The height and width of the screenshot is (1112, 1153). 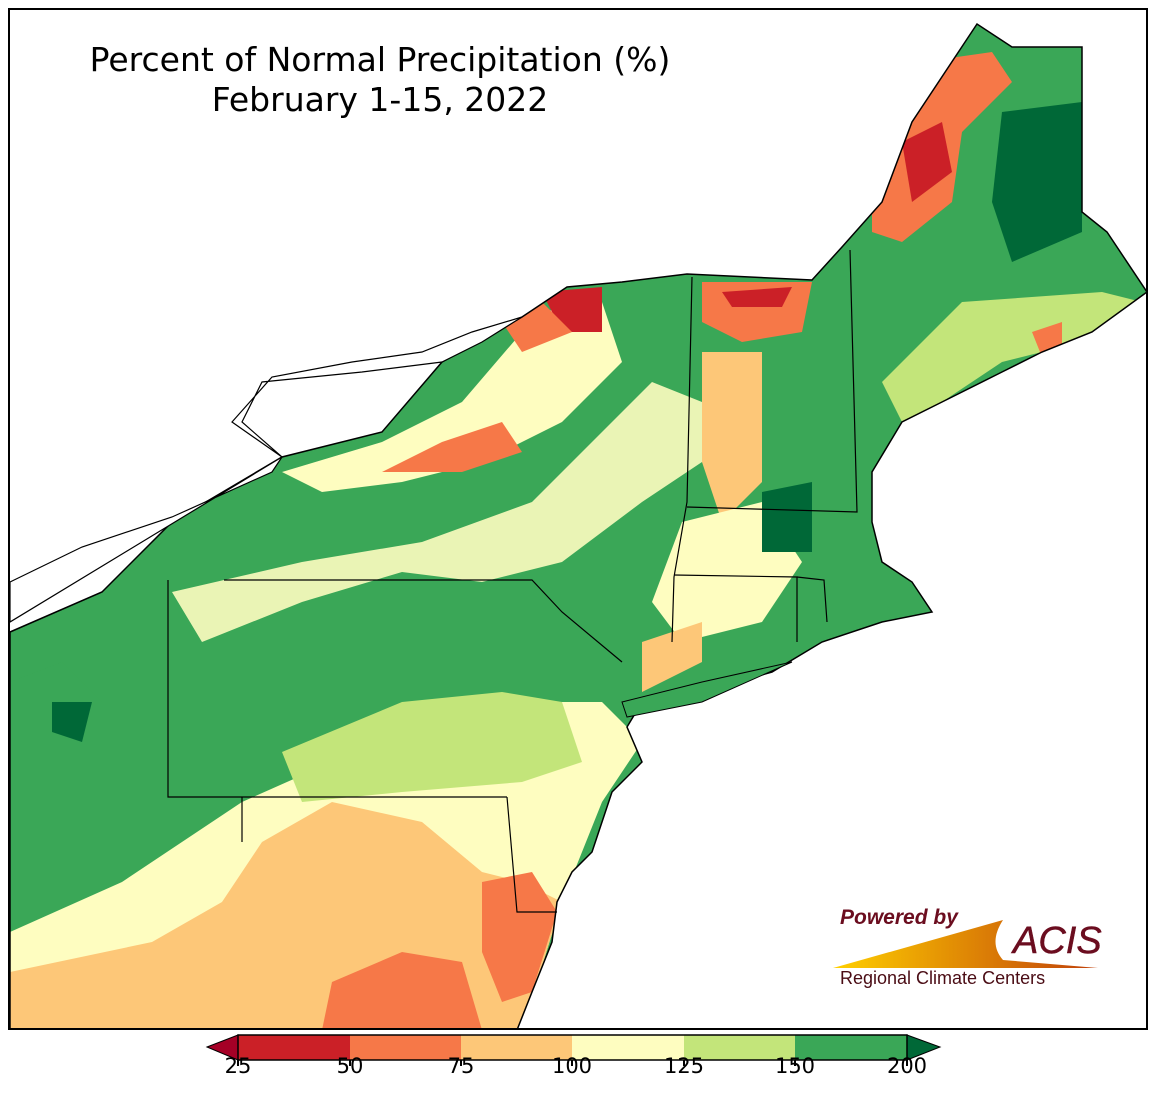 What do you see at coordinates (1056, 941) in the screenshot?
I see `svg-text: ACIS` at bounding box center [1056, 941].